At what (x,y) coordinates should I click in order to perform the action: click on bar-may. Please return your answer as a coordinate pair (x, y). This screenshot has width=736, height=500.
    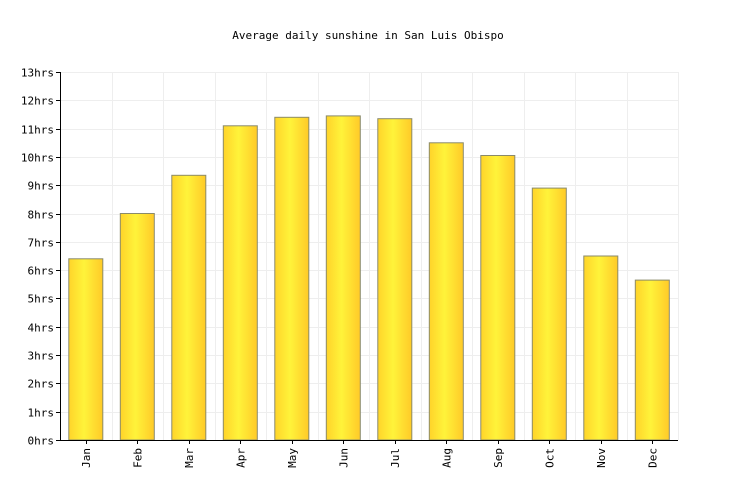
    Looking at the image, I should click on (292, 278).